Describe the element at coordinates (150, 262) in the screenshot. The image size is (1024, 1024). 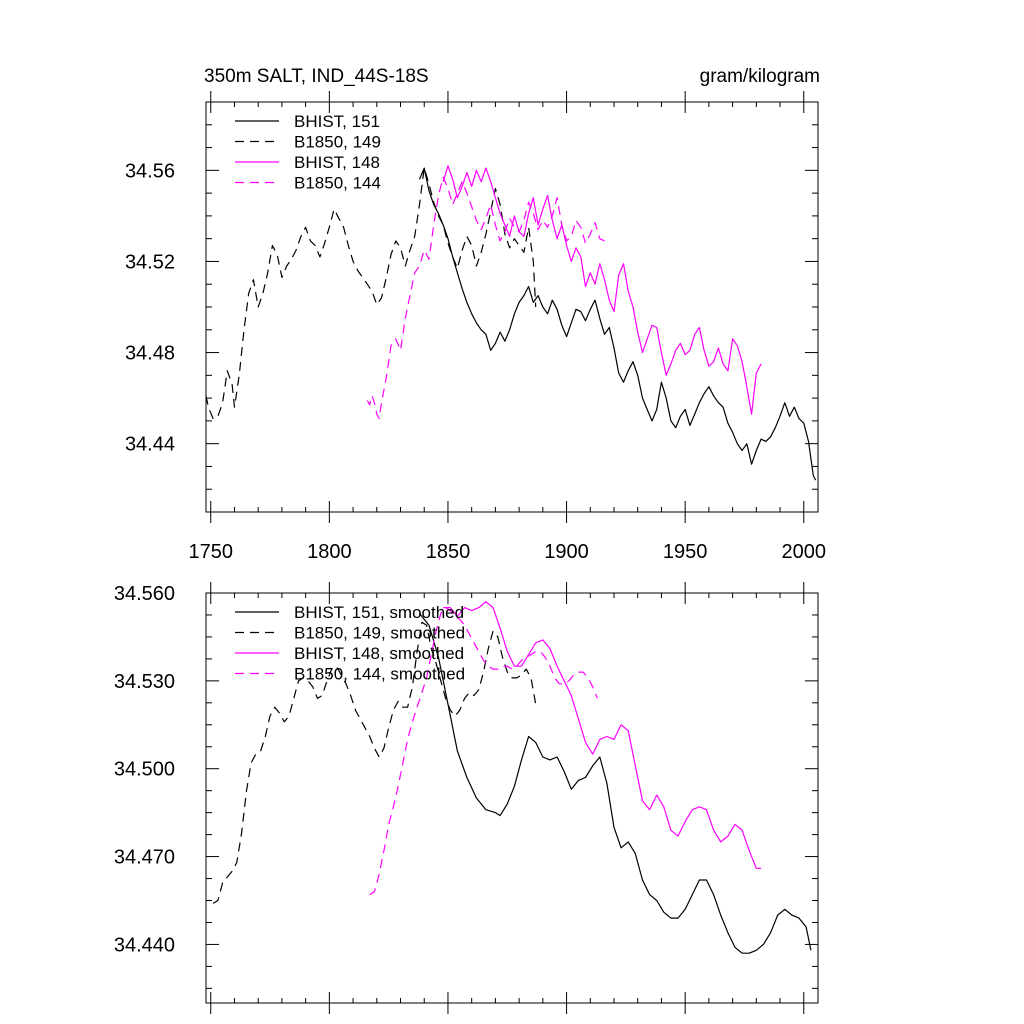
I see `panel-1-y-tick-label: 34.52` at that location.